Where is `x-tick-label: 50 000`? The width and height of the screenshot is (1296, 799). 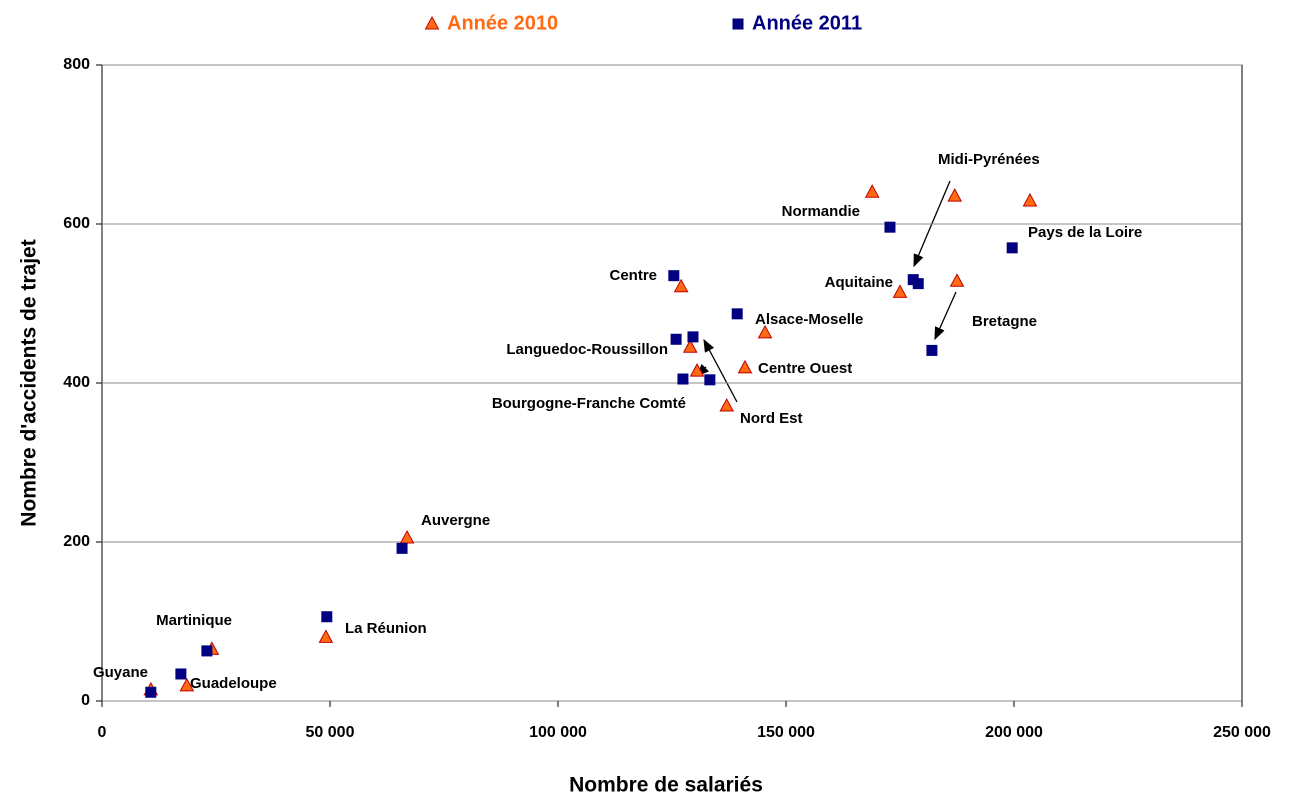
x-tick-label: 50 000 is located at coordinates (330, 732).